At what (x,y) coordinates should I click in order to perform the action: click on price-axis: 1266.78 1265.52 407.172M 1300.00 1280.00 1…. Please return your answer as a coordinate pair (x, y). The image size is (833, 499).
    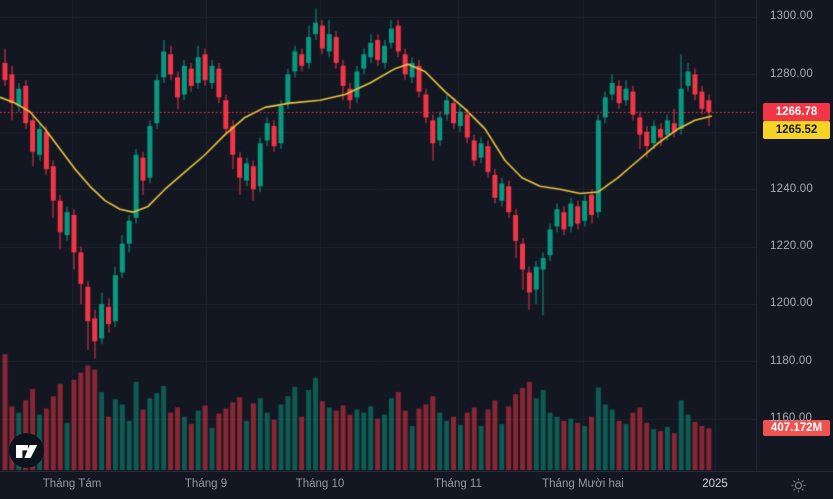
    Looking at the image, I should click on (794, 236).